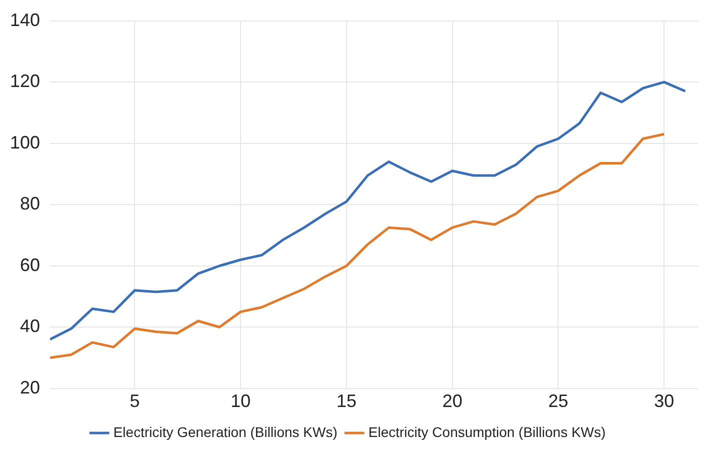  What do you see at coordinates (30, 264) in the screenshot?
I see `y-tick-label: 60` at bounding box center [30, 264].